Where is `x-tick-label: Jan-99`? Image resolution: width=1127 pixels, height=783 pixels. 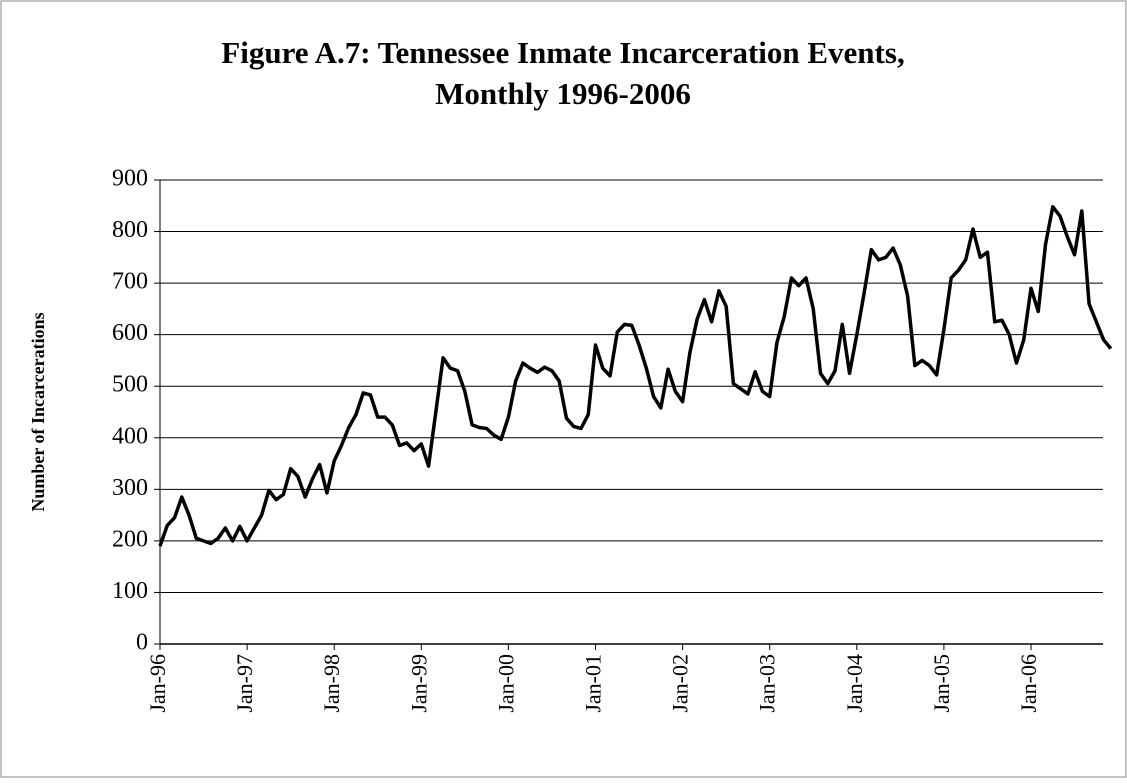
x-tick-label: Jan-99 is located at coordinates (418, 683).